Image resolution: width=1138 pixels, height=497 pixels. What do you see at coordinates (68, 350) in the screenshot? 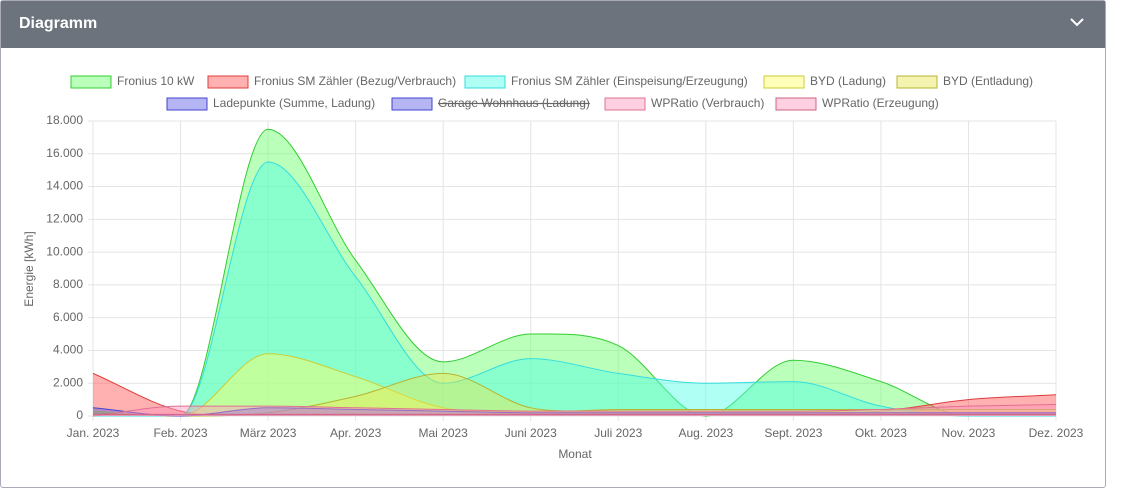
I see `y-tick-label: 4.000` at bounding box center [68, 350].